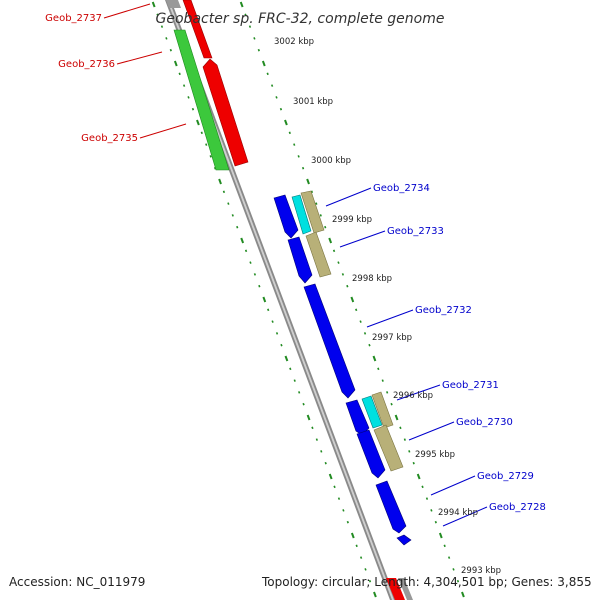  What do you see at coordinates (318, 254) in the screenshot?
I see `gene-geob-2733-tan` at bounding box center [318, 254].